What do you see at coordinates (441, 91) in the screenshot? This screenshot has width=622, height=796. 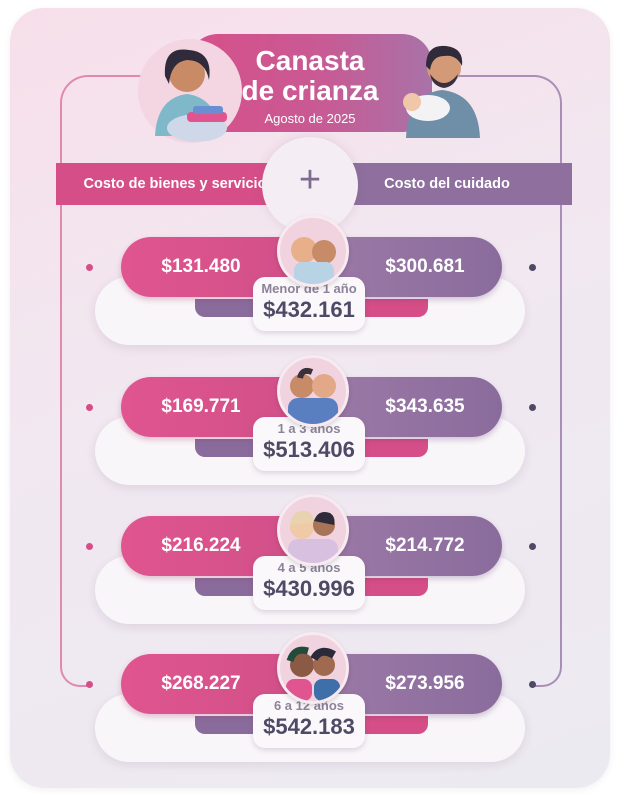 I see `father-holding-baby-icon` at bounding box center [441, 91].